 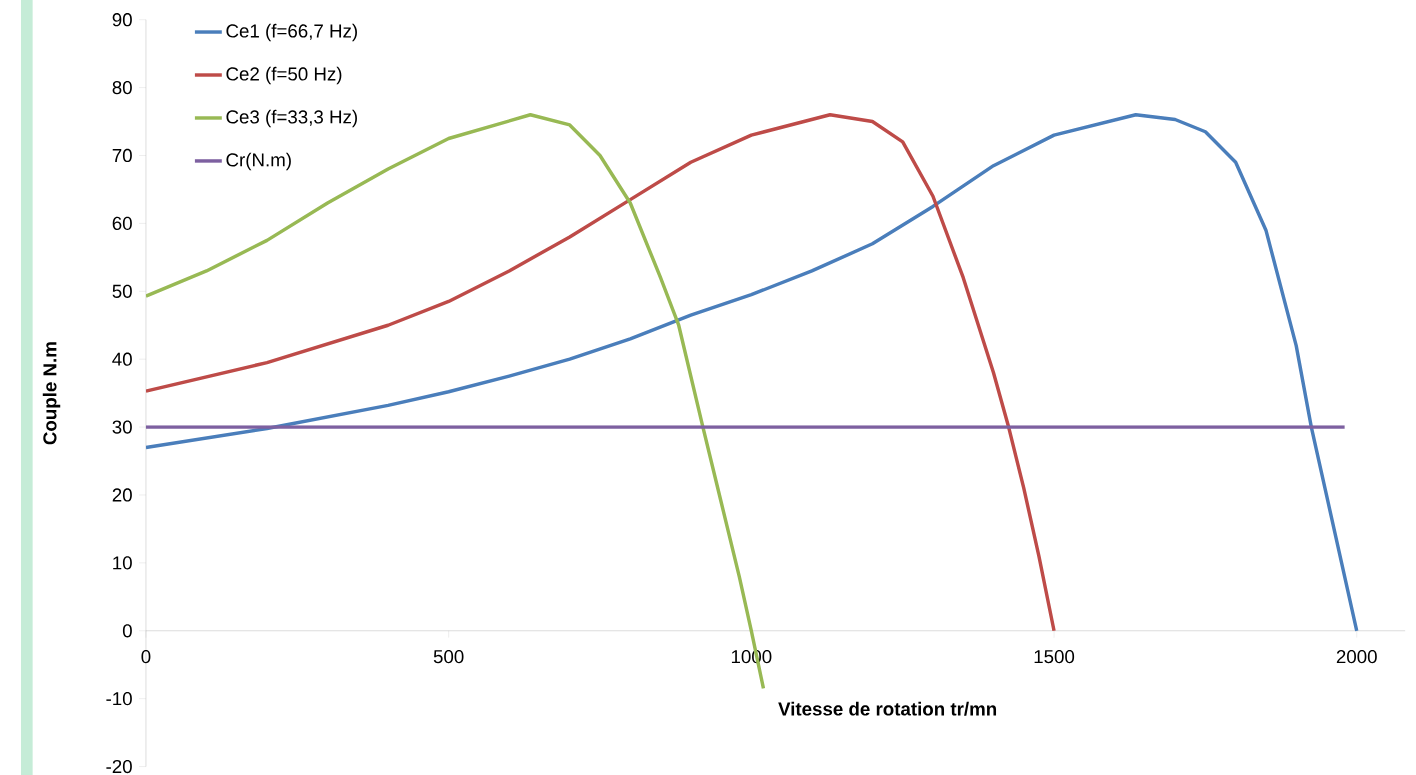 I want to click on x-tick-label: 0, so click(x=146, y=656).